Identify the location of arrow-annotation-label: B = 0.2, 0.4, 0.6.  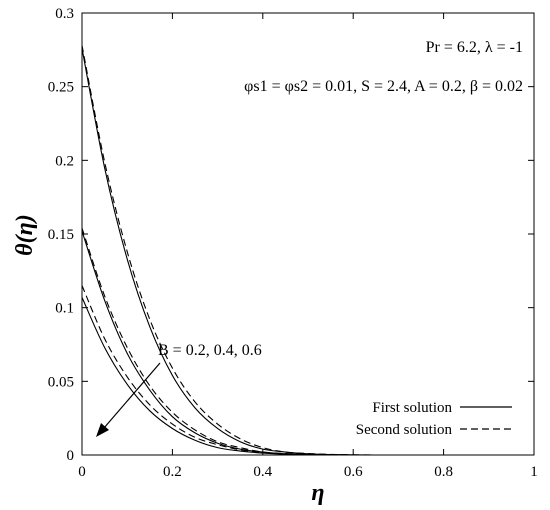
(210, 350).